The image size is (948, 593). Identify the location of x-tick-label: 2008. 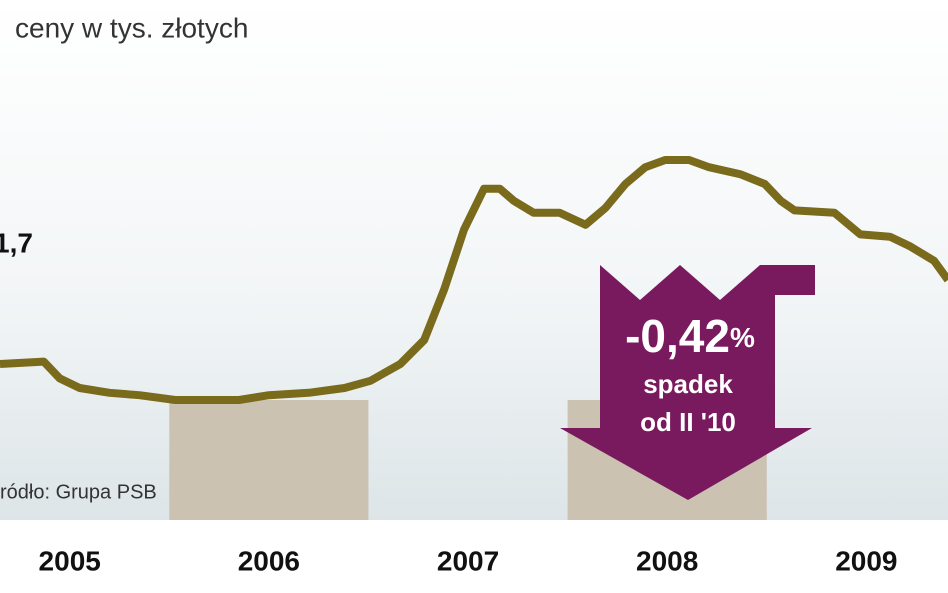
(667, 560).